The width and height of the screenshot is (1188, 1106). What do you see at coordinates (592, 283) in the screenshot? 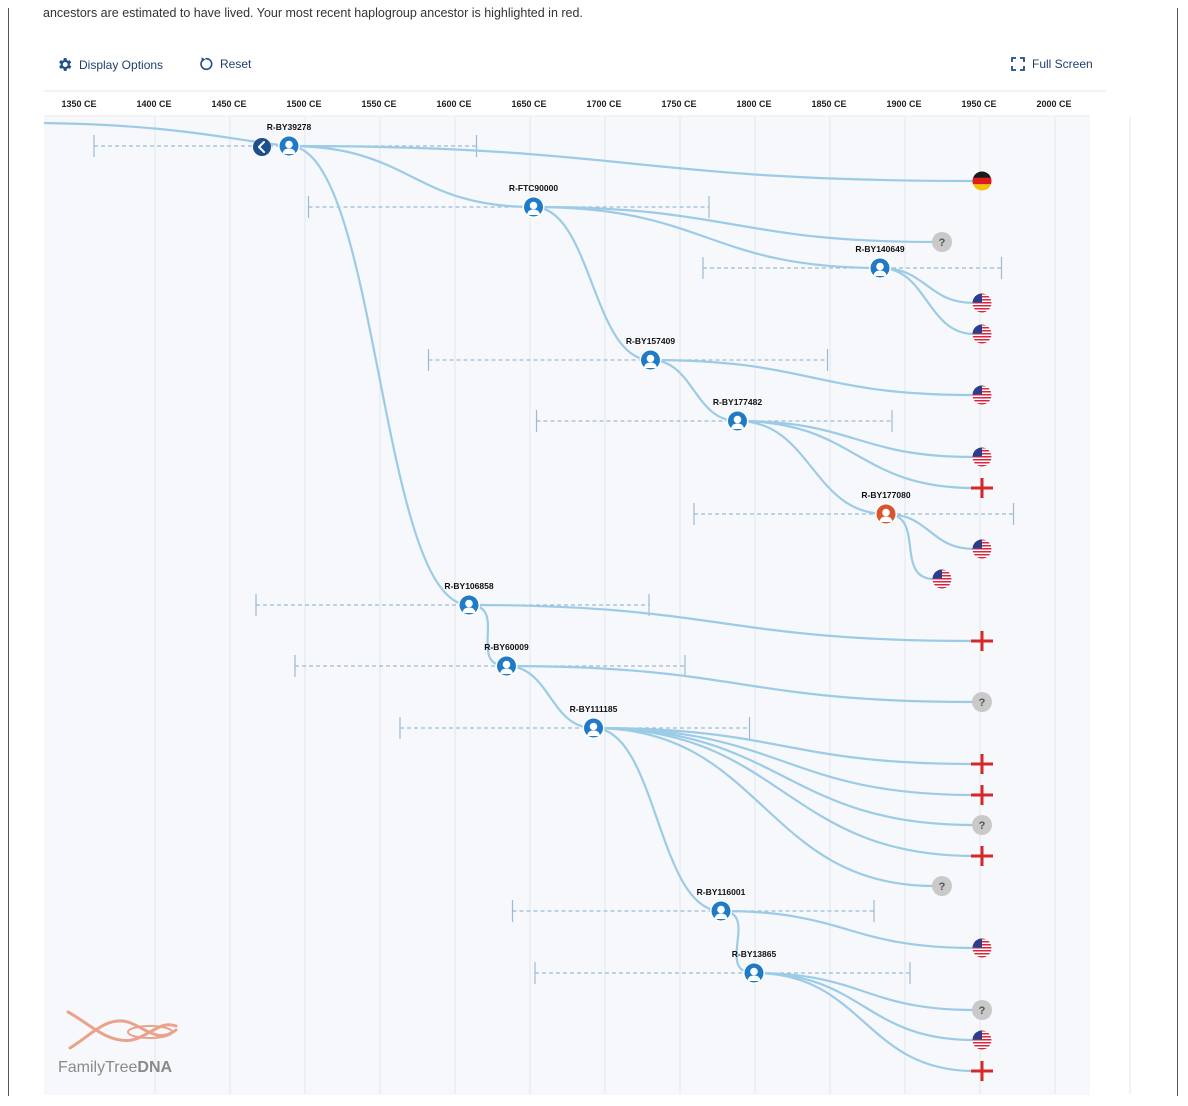
I see `branch-r-by157409` at bounding box center [592, 283].